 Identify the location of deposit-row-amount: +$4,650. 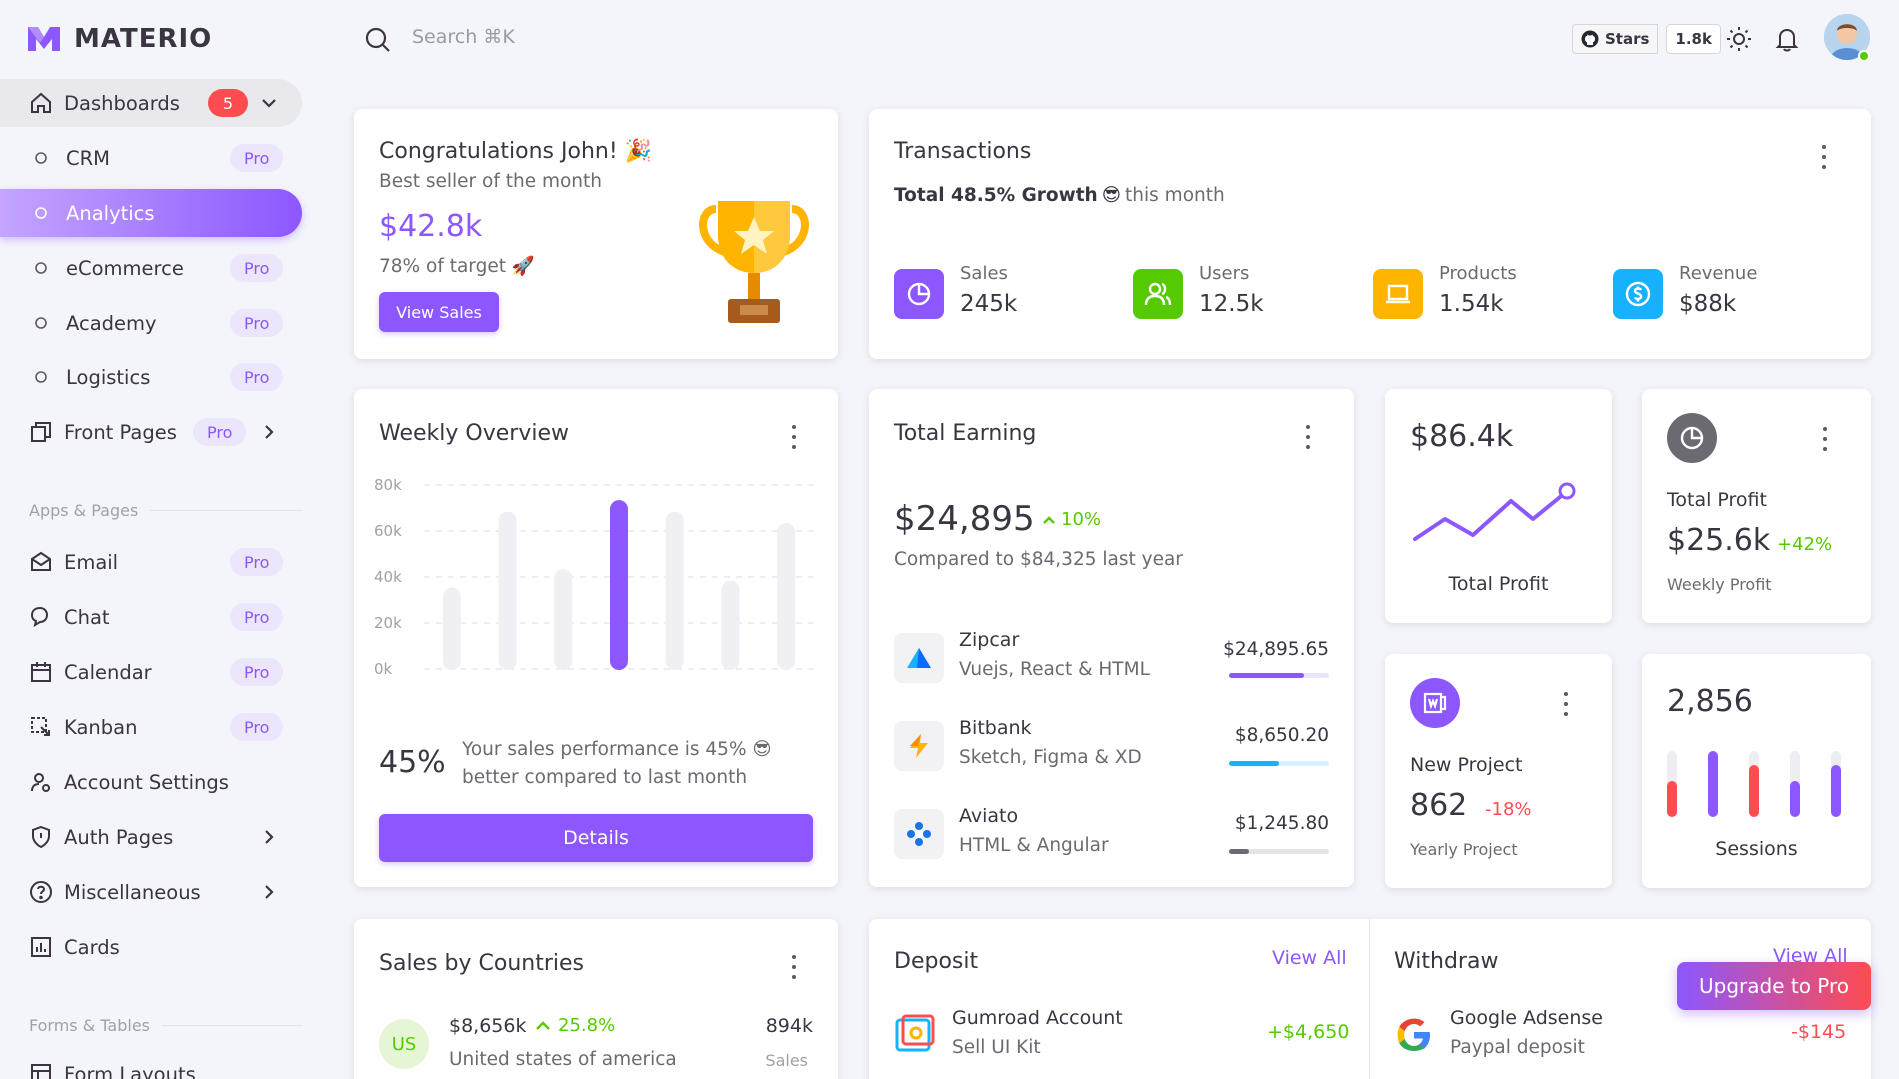
(1308, 1032).